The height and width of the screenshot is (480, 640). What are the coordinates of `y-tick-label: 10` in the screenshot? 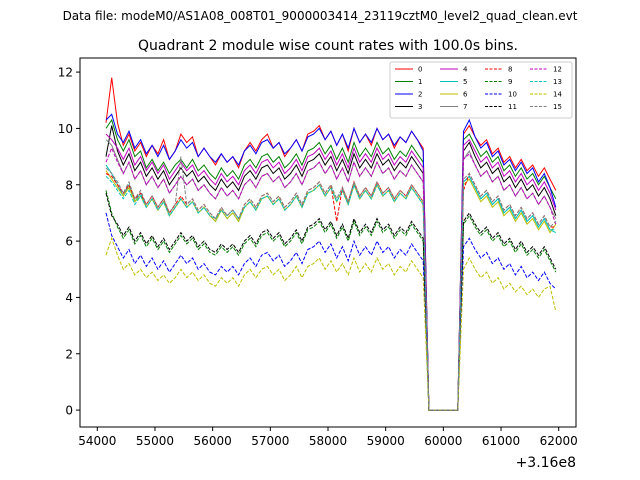 It's located at (65, 129).